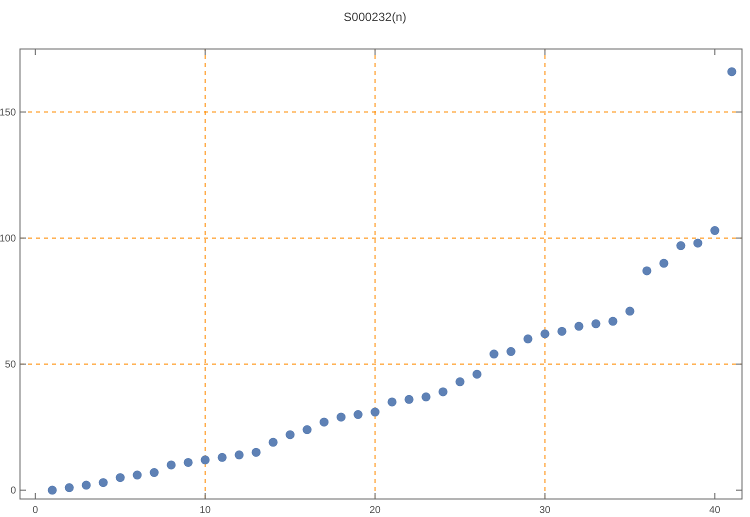 The height and width of the screenshot is (517, 750). Describe the element at coordinates (35, 510) in the screenshot. I see `x-tick-label: 0` at that location.